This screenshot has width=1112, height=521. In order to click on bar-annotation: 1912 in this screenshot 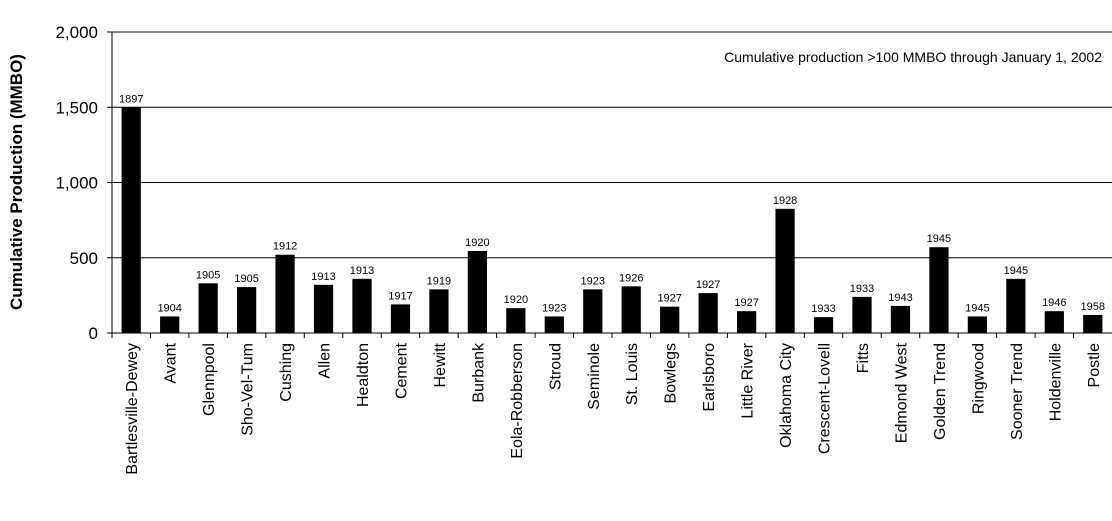, I will do `click(285, 247)`.